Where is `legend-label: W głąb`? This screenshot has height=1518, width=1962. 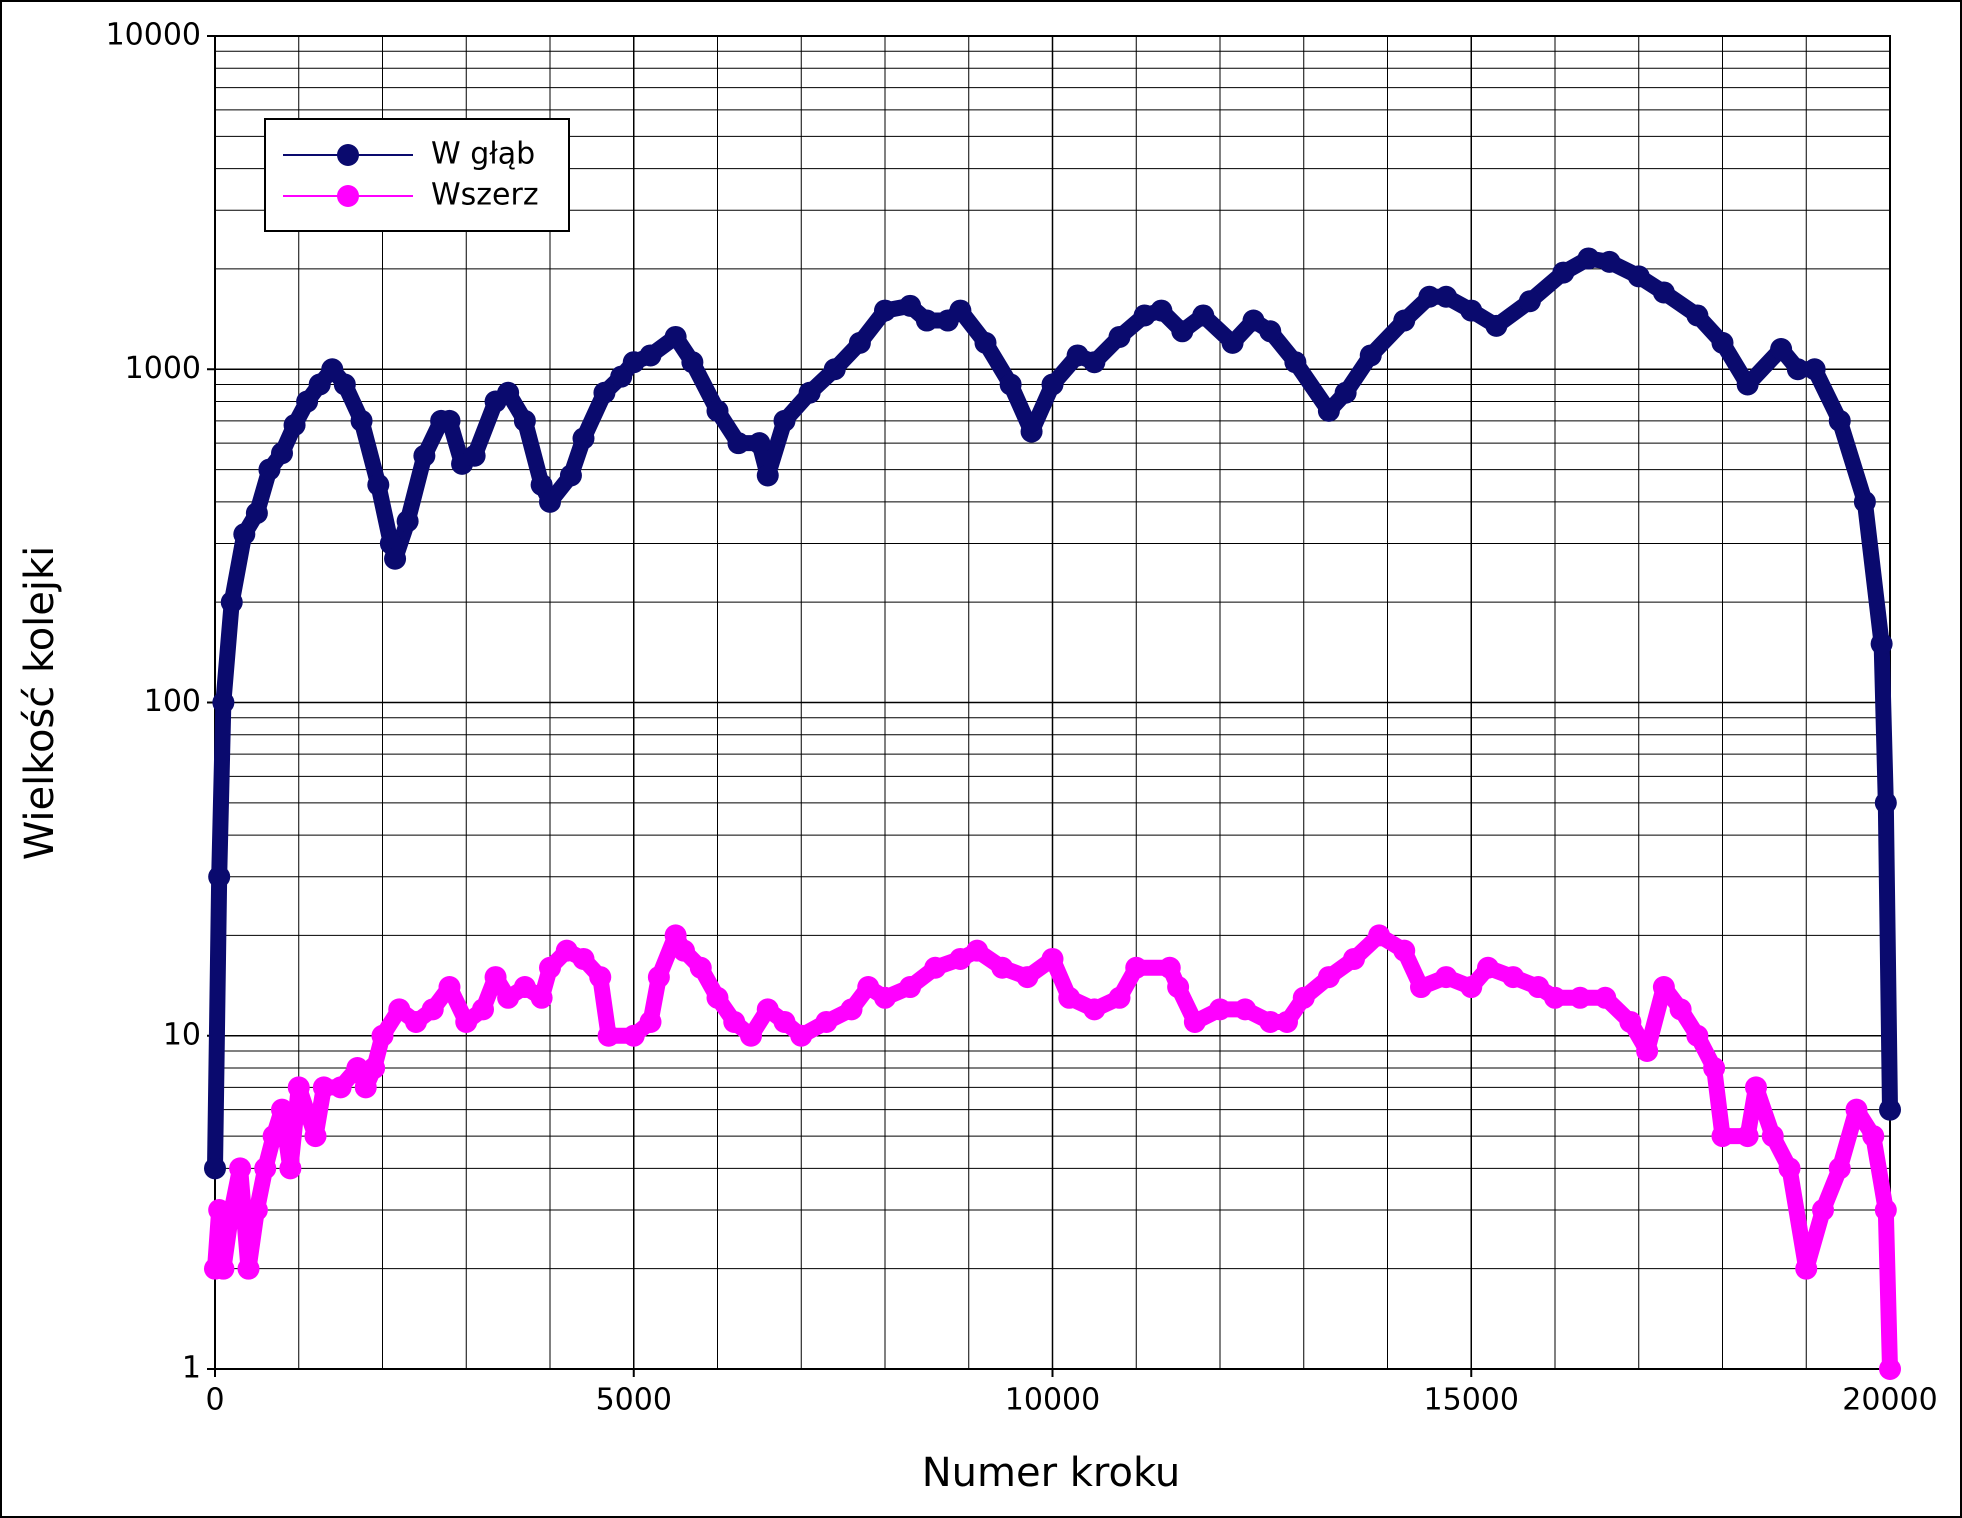 legend-label: W głąb is located at coordinates (483, 154).